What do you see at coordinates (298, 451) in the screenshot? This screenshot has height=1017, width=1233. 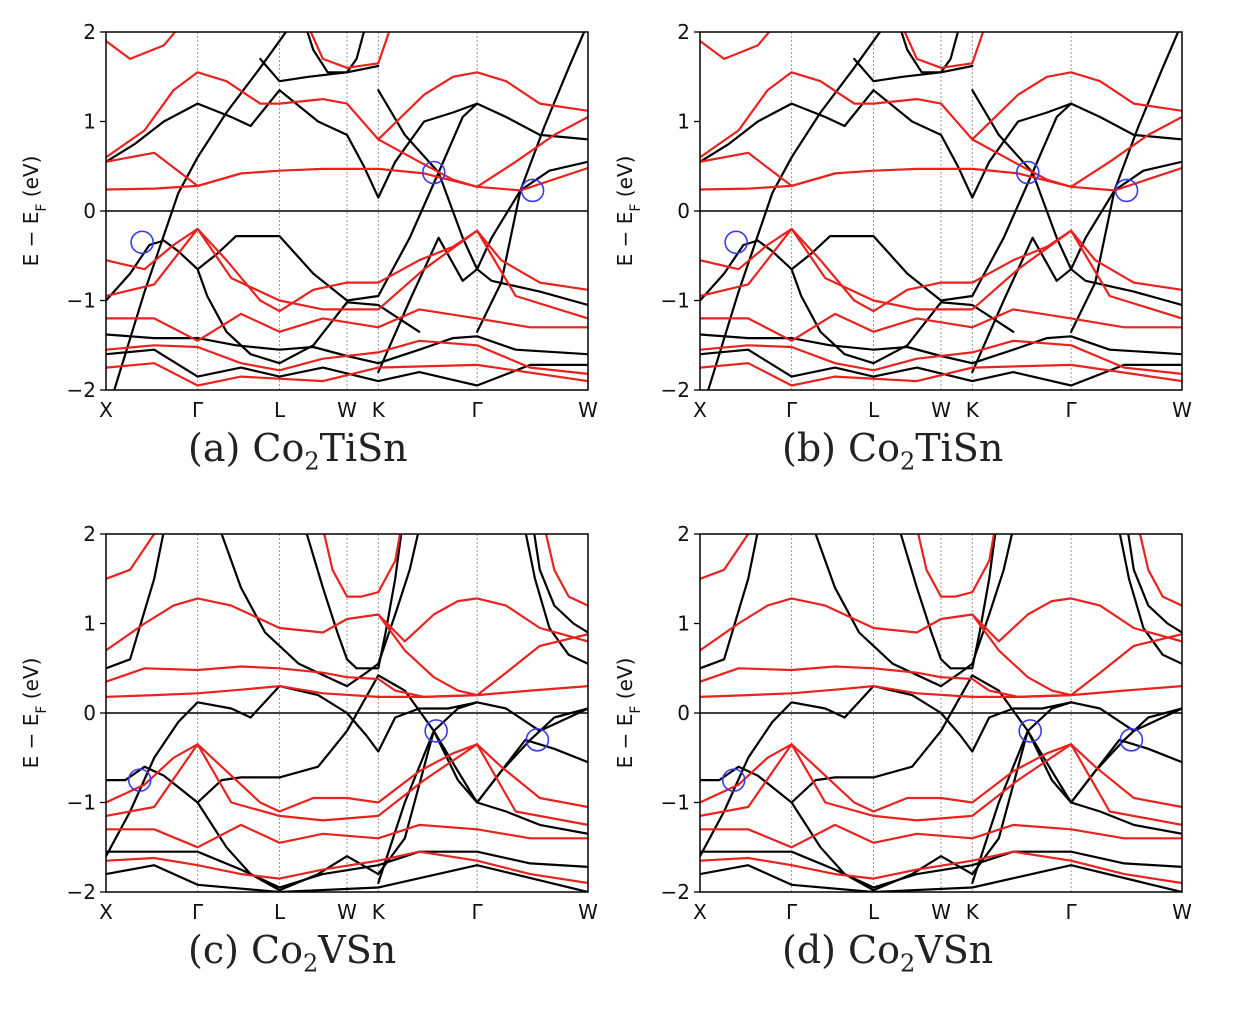 I see `caption-a: (a) Co2TiSn` at bounding box center [298, 451].